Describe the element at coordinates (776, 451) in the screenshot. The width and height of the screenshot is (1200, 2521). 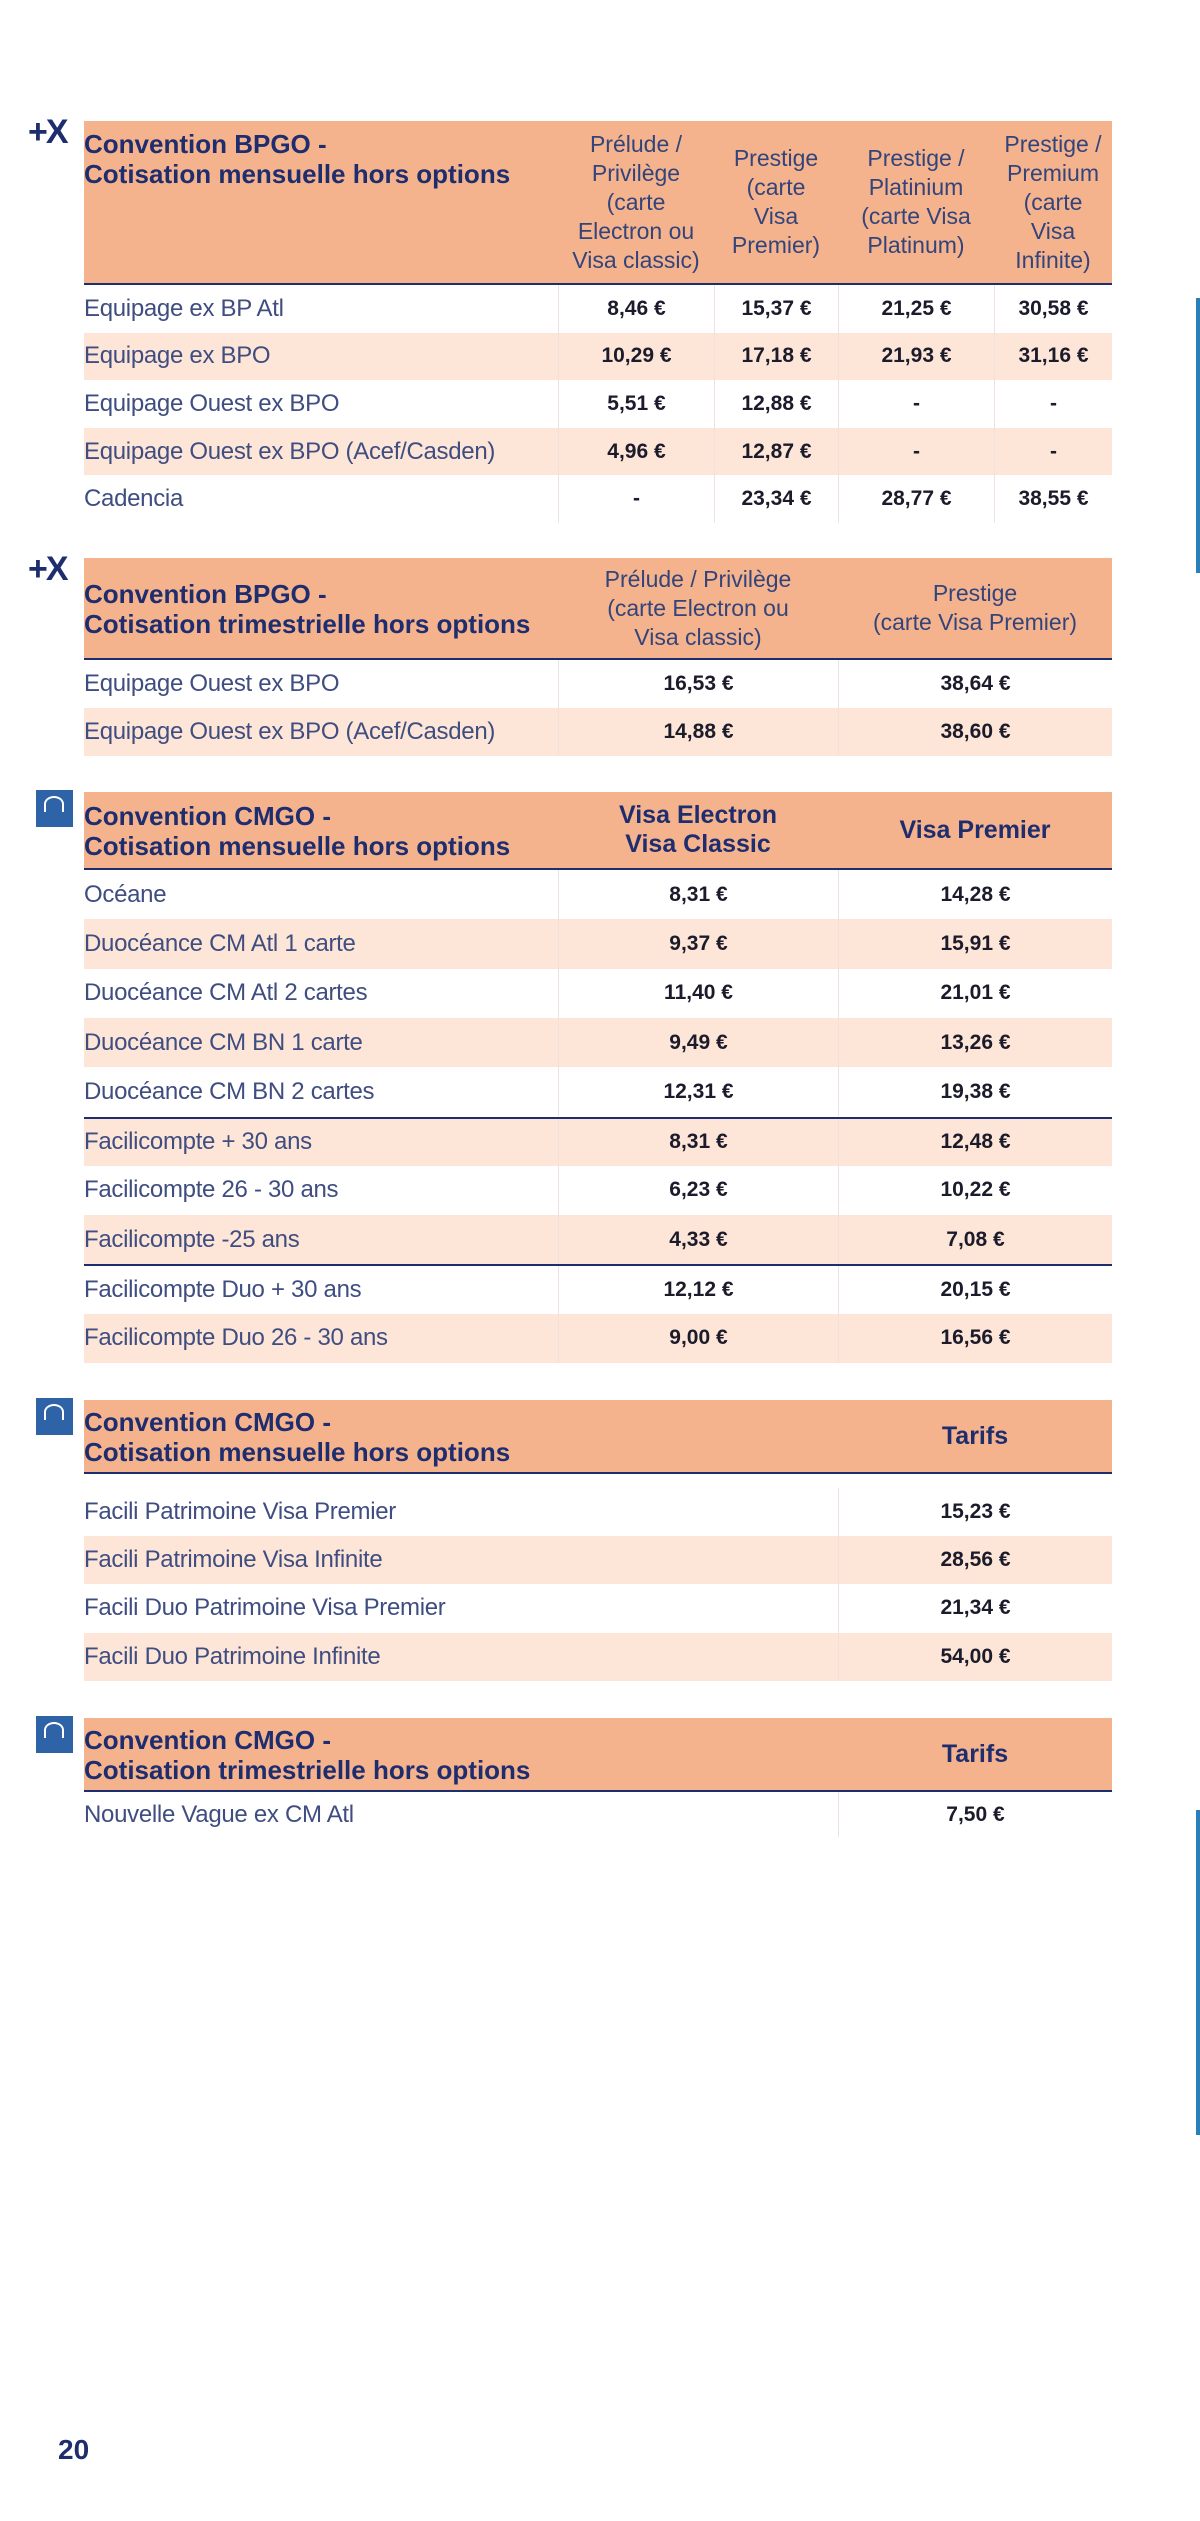
I see `row-value: 12,87 €` at that location.